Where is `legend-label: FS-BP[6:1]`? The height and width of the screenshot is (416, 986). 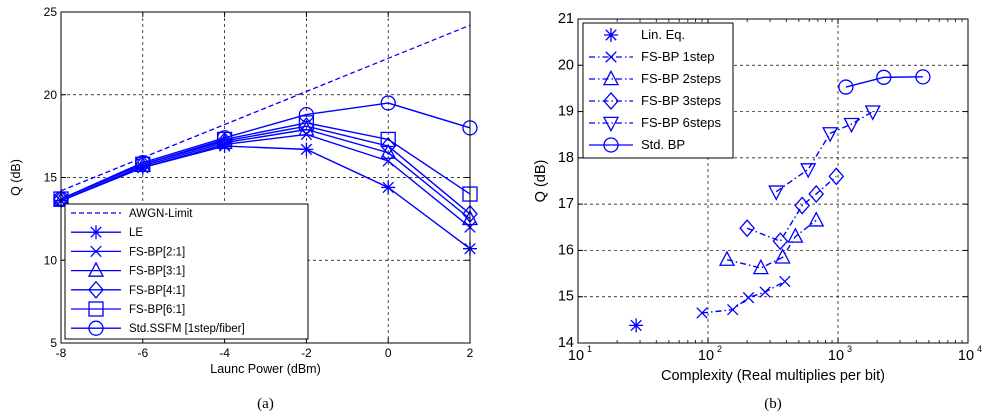 legend-label: FS-BP[6:1] is located at coordinates (157, 310).